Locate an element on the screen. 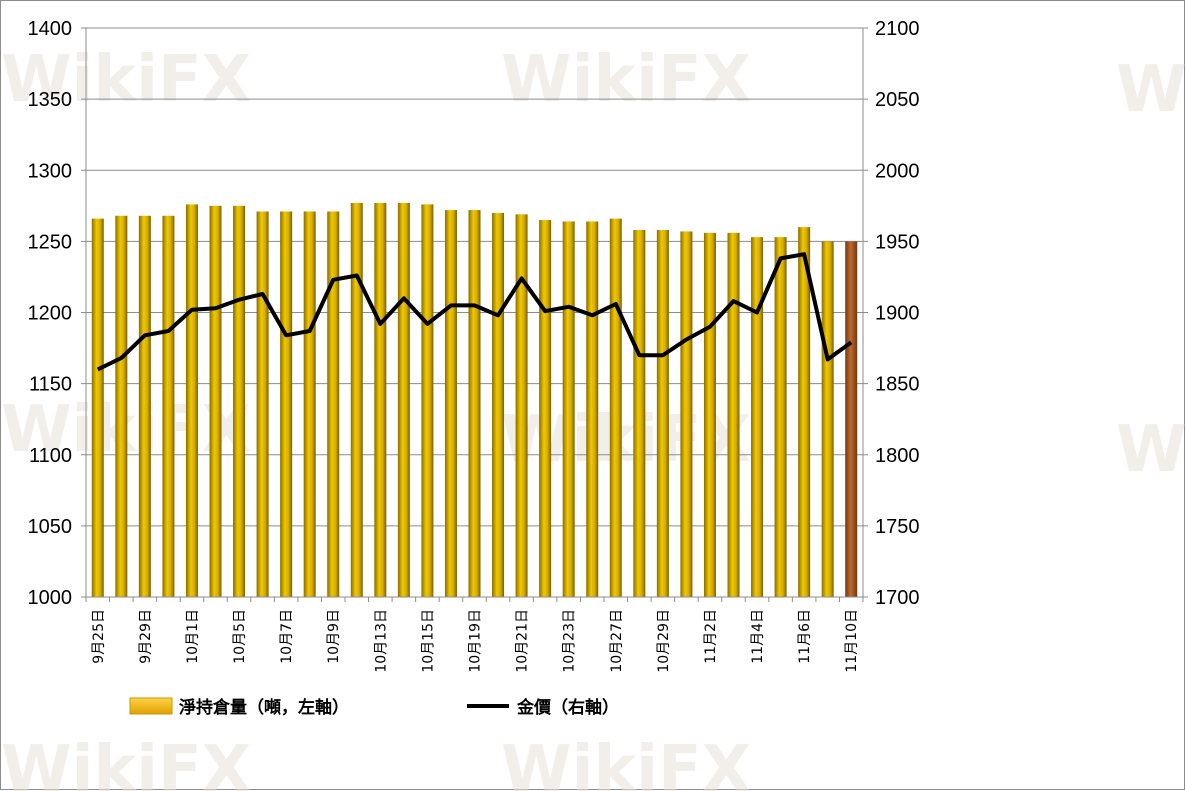 The image size is (1185, 791). legend-swatch-bar is located at coordinates (151, 706).